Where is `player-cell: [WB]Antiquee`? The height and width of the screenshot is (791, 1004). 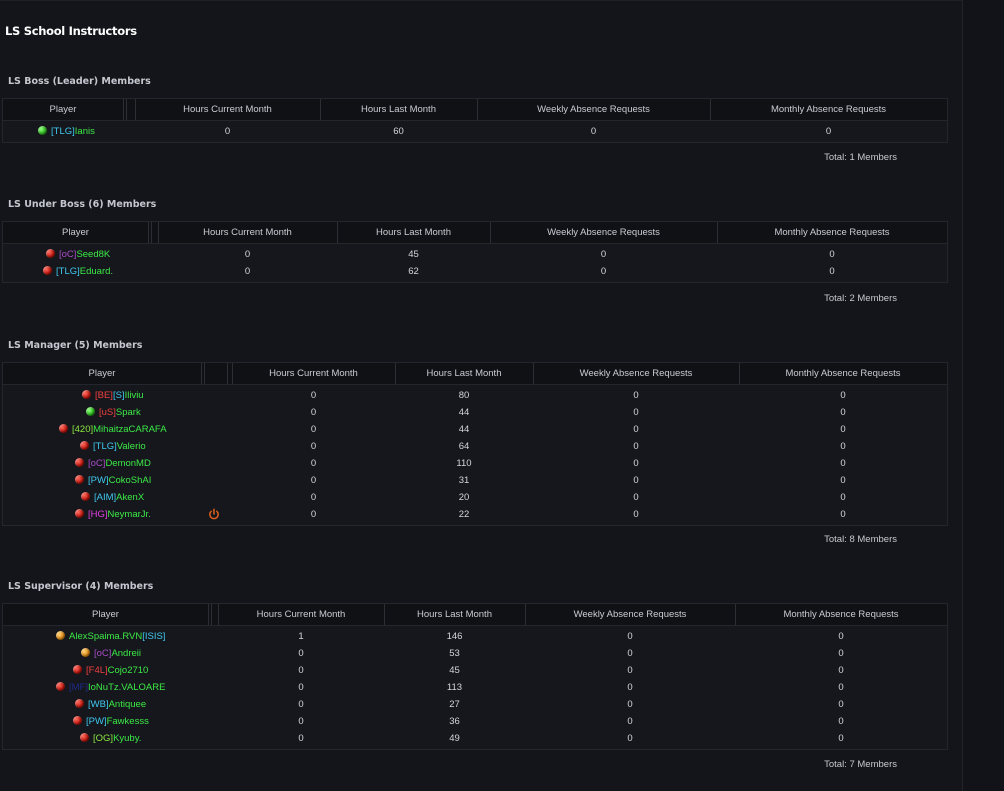
player-cell: [WB]Antiquee is located at coordinates (110, 704).